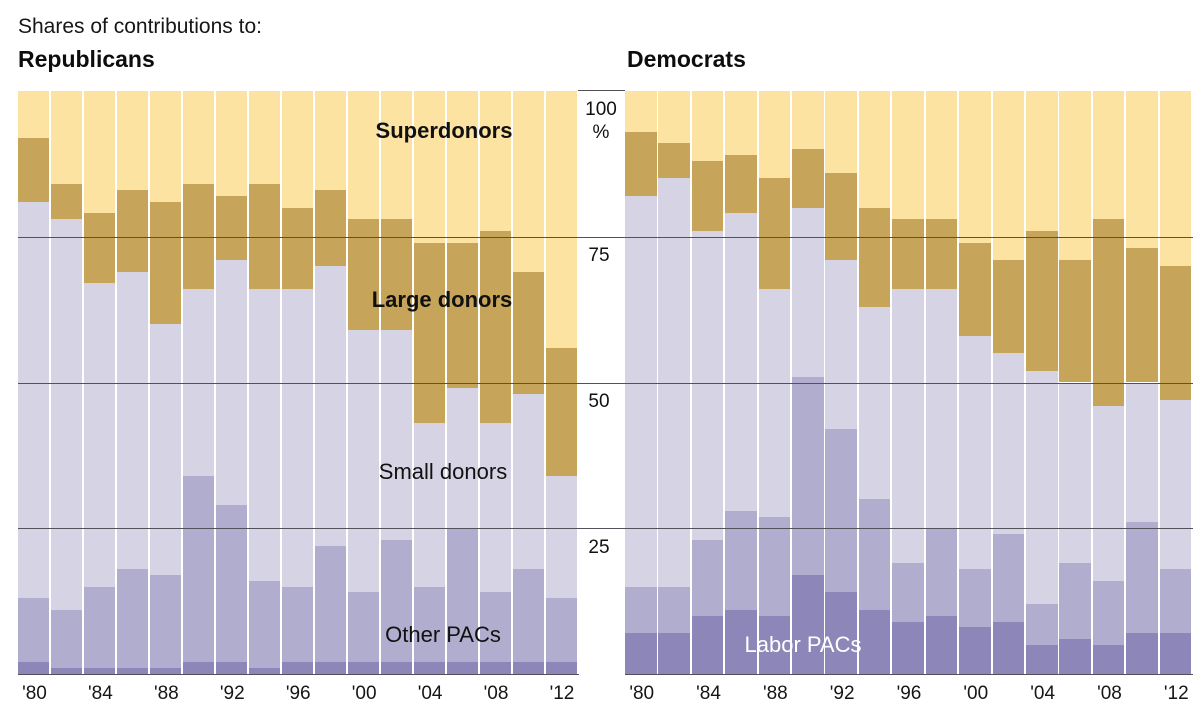 The width and height of the screenshot is (1200, 717). Describe the element at coordinates (842, 693) in the screenshot. I see `x-tick-label: '92` at that location.